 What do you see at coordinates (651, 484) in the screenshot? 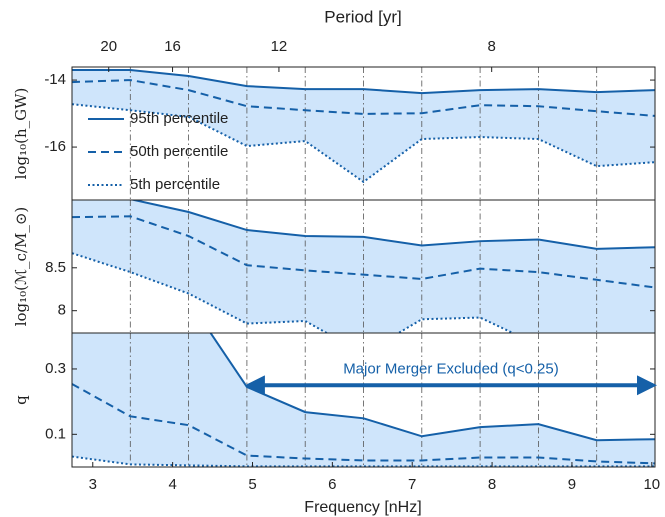
I see `x-tick-label: 10` at bounding box center [651, 484].